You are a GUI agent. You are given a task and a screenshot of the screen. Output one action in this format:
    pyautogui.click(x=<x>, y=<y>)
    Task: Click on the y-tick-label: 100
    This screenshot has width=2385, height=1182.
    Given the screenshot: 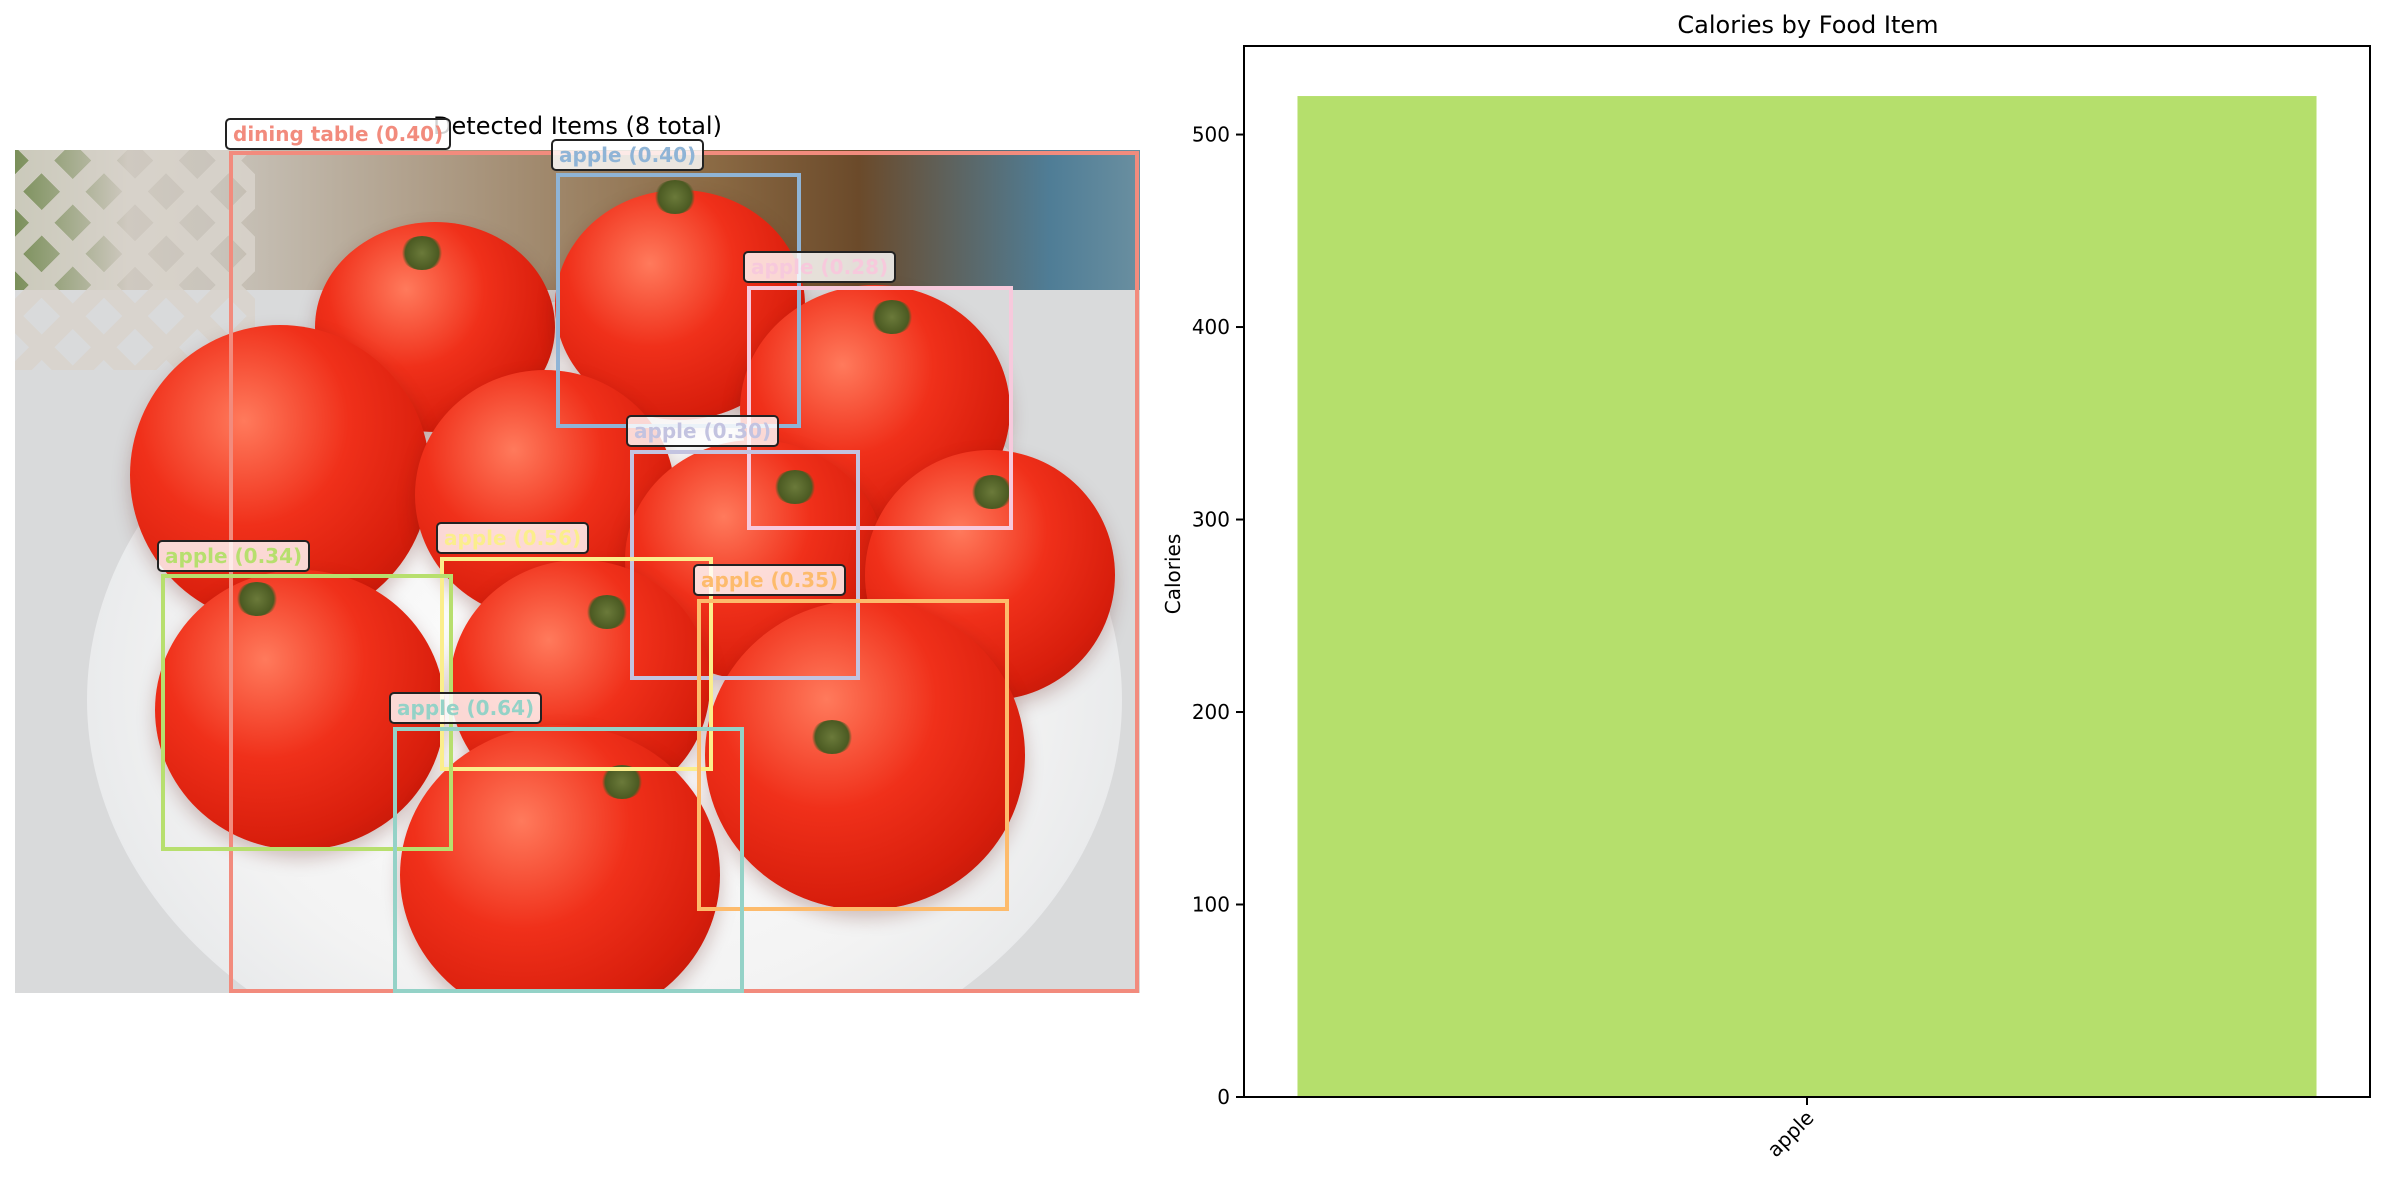 What is the action you would take?
    pyautogui.click(x=1211, y=905)
    